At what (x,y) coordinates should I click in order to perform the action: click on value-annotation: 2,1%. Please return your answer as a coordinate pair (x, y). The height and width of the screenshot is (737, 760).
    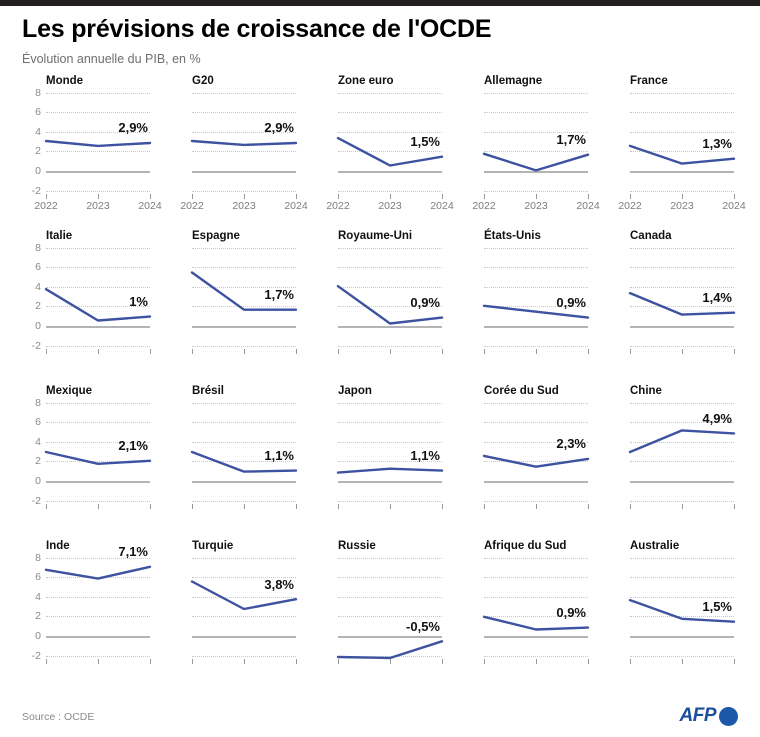
    Looking at the image, I should click on (133, 446).